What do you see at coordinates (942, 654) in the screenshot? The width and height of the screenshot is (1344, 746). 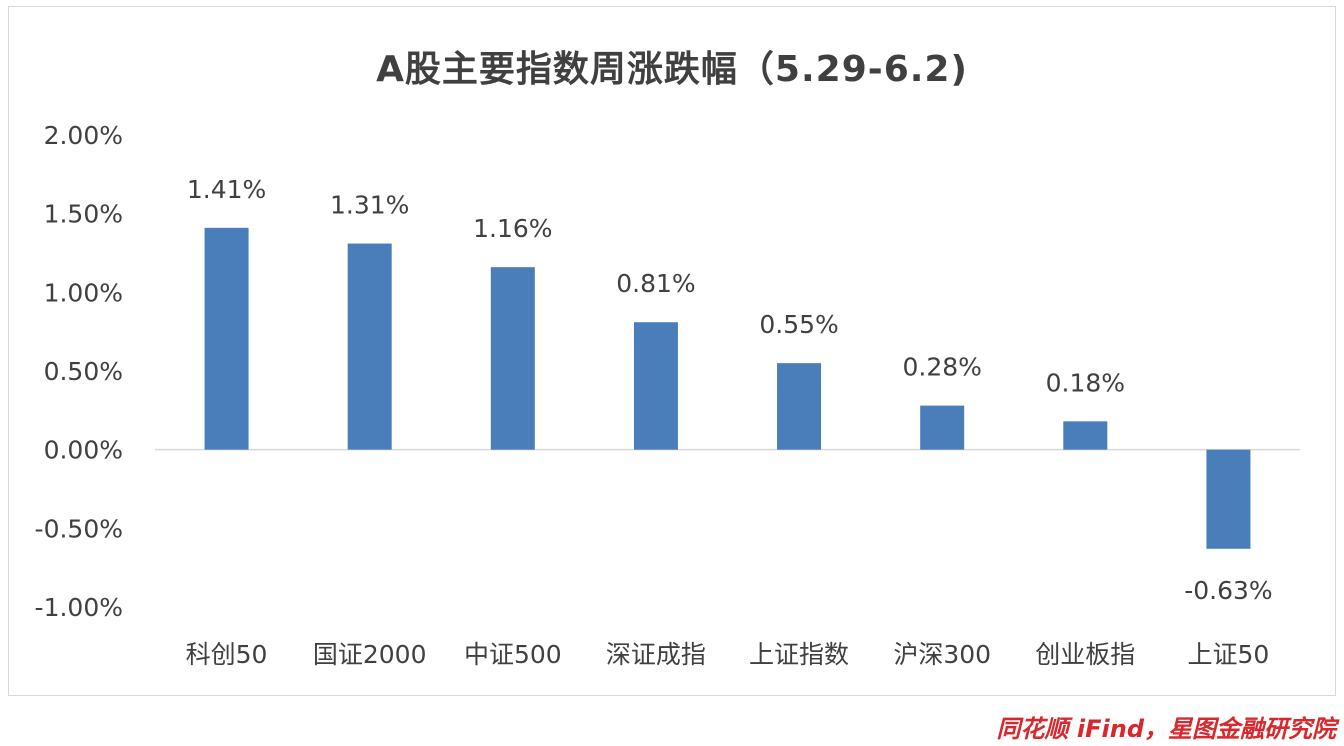 I see `x-tick-label: 沪深300` at bounding box center [942, 654].